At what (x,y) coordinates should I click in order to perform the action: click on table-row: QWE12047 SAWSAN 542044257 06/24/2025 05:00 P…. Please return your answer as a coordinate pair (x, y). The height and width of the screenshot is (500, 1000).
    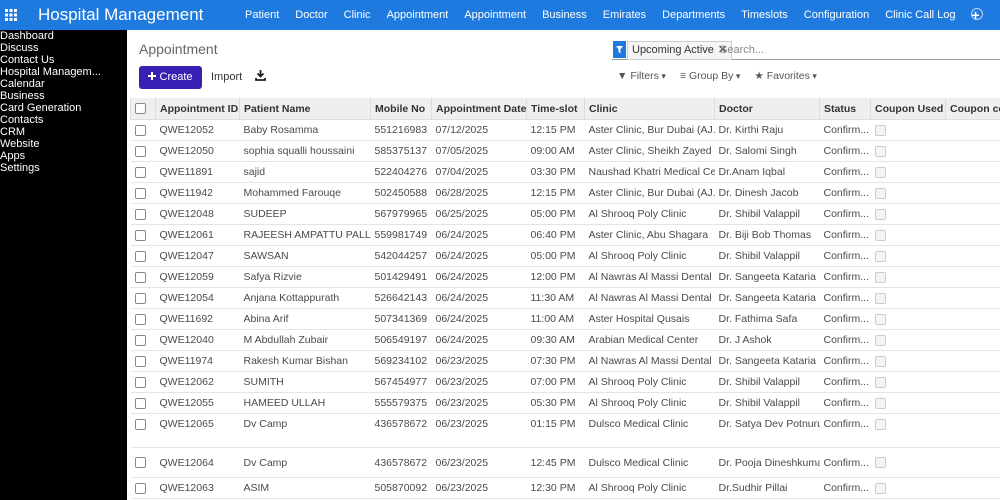
    Looking at the image, I should click on (565, 256).